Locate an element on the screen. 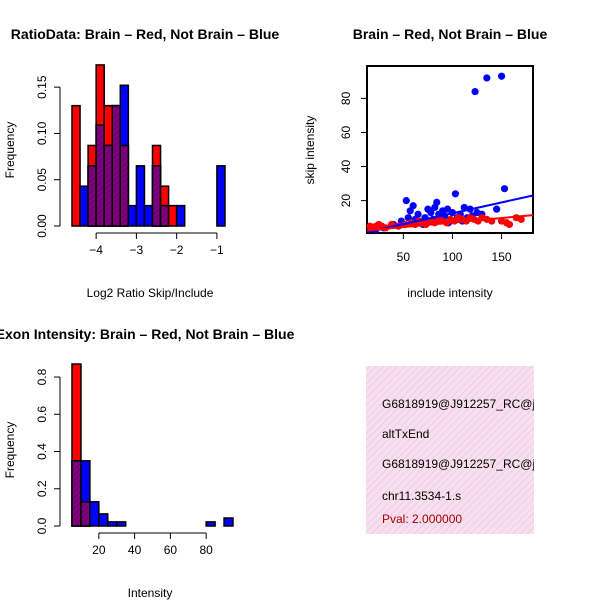 The width and height of the screenshot is (600, 600). scatter-x-tick-label: 100 is located at coordinates (452, 257).